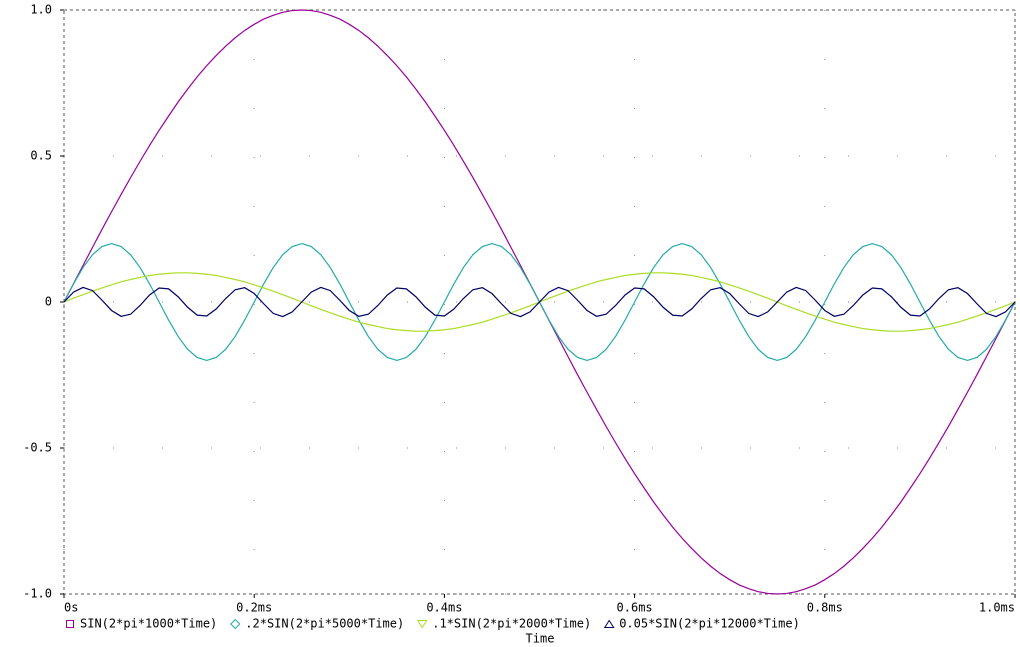 This screenshot has width=1020, height=647. What do you see at coordinates (540, 639) in the screenshot?
I see `x-axis-label: Time` at bounding box center [540, 639].